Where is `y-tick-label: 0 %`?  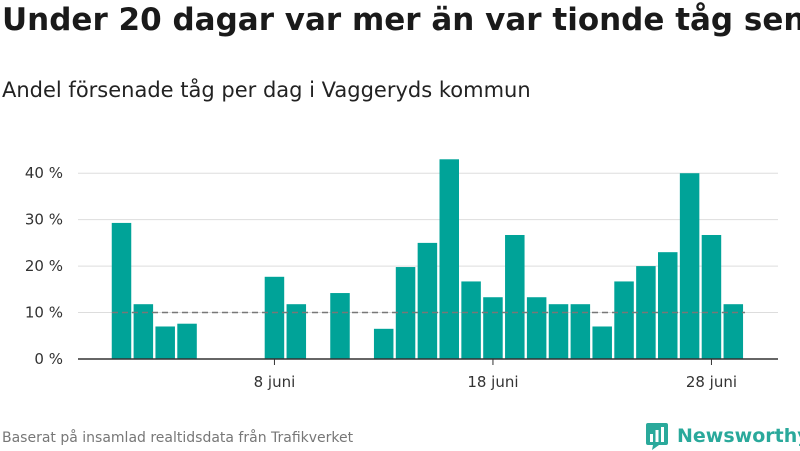 y-tick-label: 0 % is located at coordinates (48, 359).